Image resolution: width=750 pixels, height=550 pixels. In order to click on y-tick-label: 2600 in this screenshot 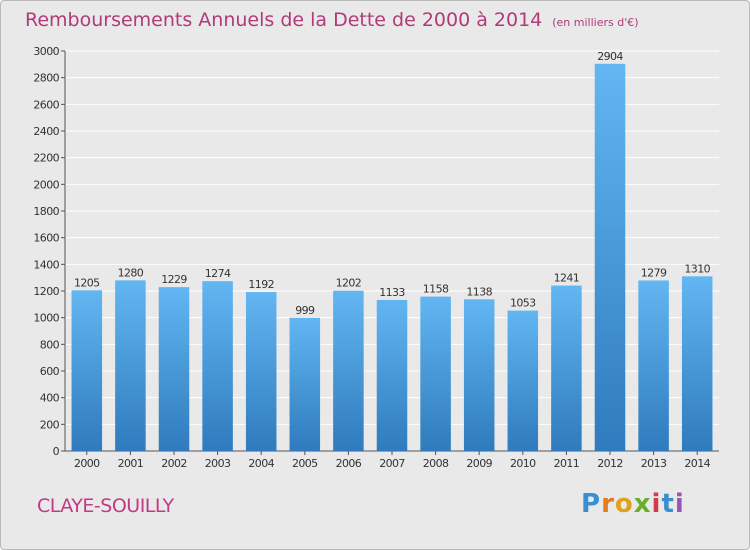, I will do `click(46, 104)`.